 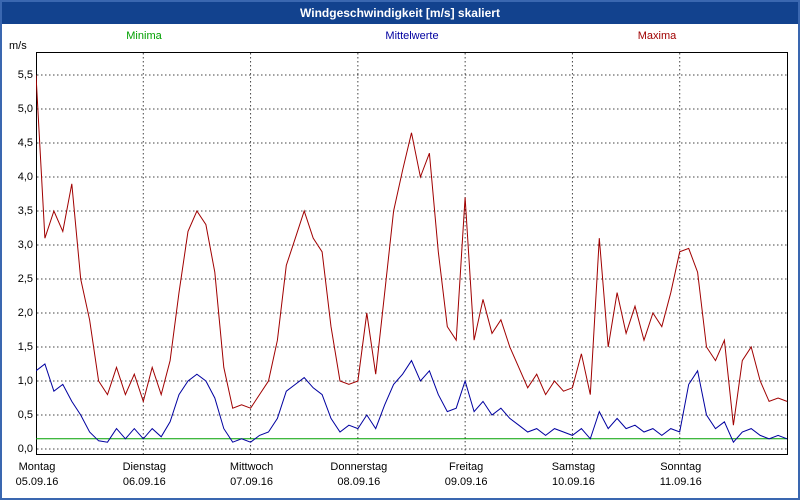 I want to click on x-day-label: Mittwoch, so click(x=251, y=467).